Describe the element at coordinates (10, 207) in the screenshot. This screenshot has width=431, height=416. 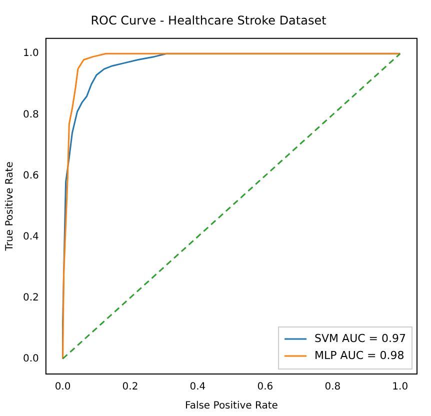
I see `y-axis-title: True Positive Rate` at that location.